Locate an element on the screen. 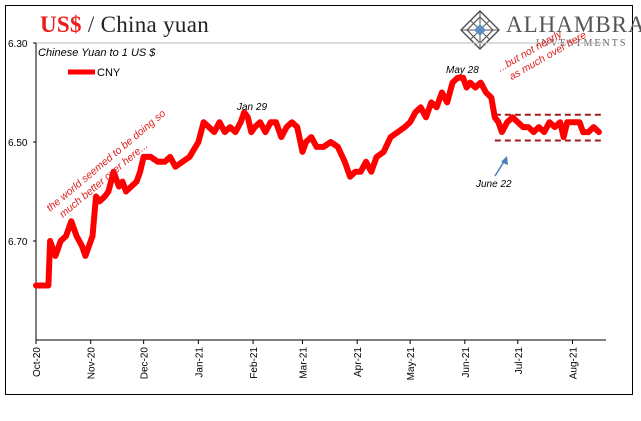 This screenshot has width=641, height=421. x-tick-label: Nov-20 is located at coordinates (92, 363).